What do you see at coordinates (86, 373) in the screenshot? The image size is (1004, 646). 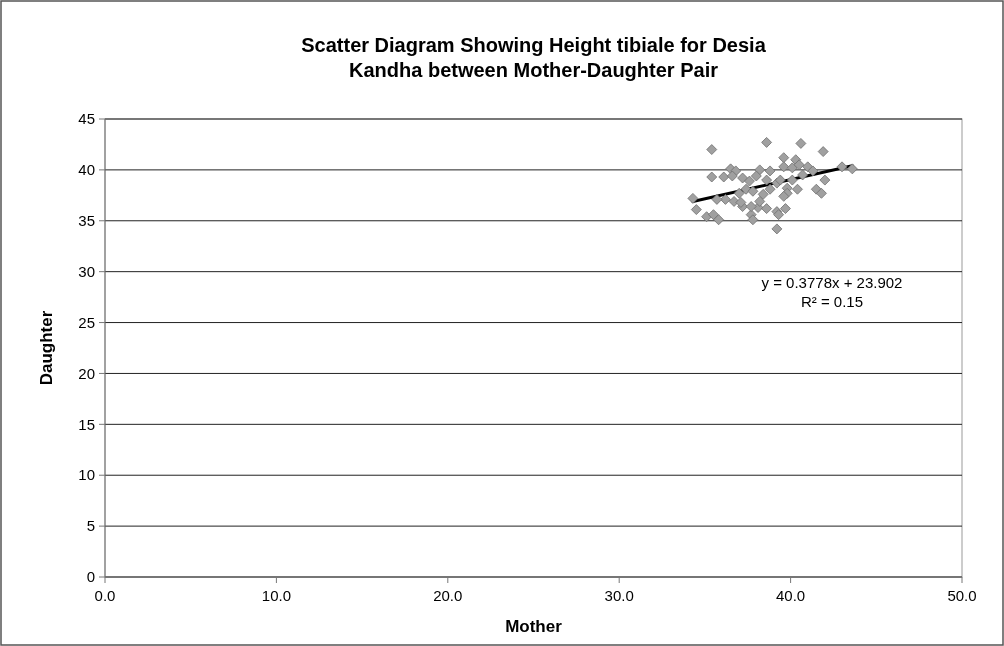 I see `y-tick-label: 20` at bounding box center [86, 373].